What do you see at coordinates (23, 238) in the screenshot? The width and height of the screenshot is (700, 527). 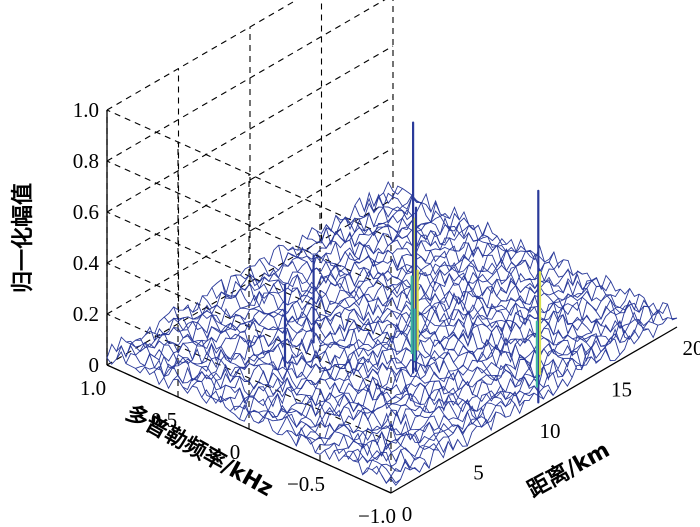 I see `z-axis-title: 归一化幅值` at bounding box center [23, 238].